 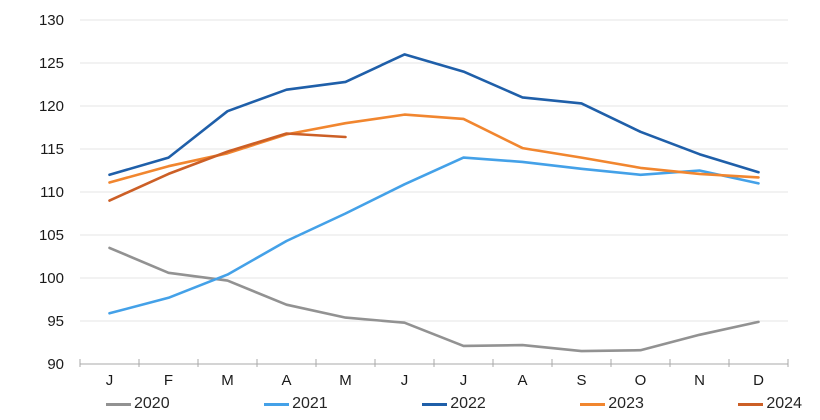 I want to click on x-axis-label-11-N: N, so click(x=699, y=380).